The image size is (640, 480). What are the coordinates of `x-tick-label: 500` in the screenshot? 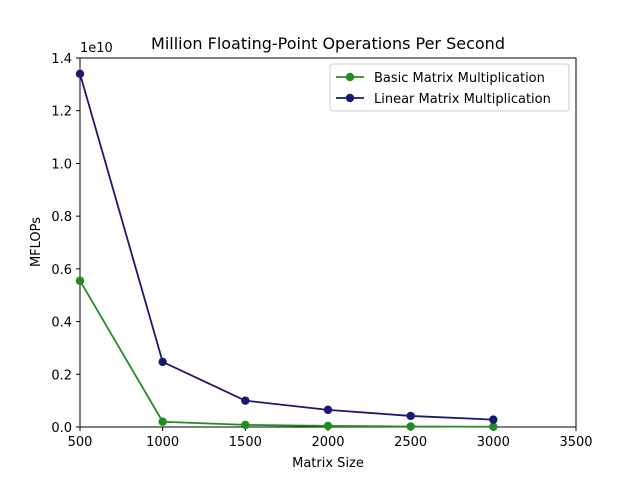 It's located at (80, 442).